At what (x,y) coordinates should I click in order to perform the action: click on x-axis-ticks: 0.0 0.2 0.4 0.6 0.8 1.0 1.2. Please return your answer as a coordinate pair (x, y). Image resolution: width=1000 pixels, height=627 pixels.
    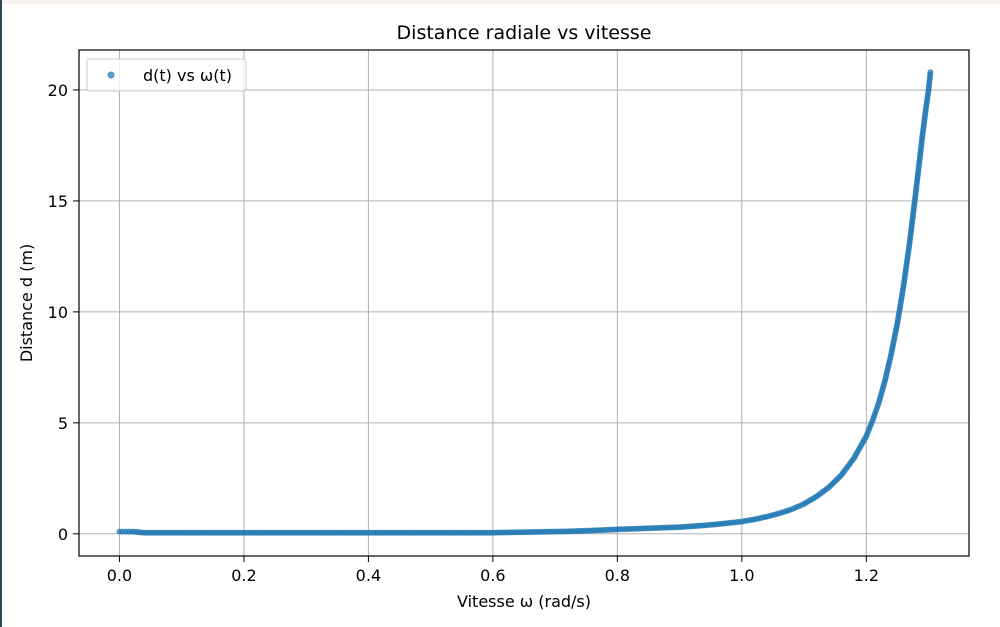
    Looking at the image, I should click on (493, 570).